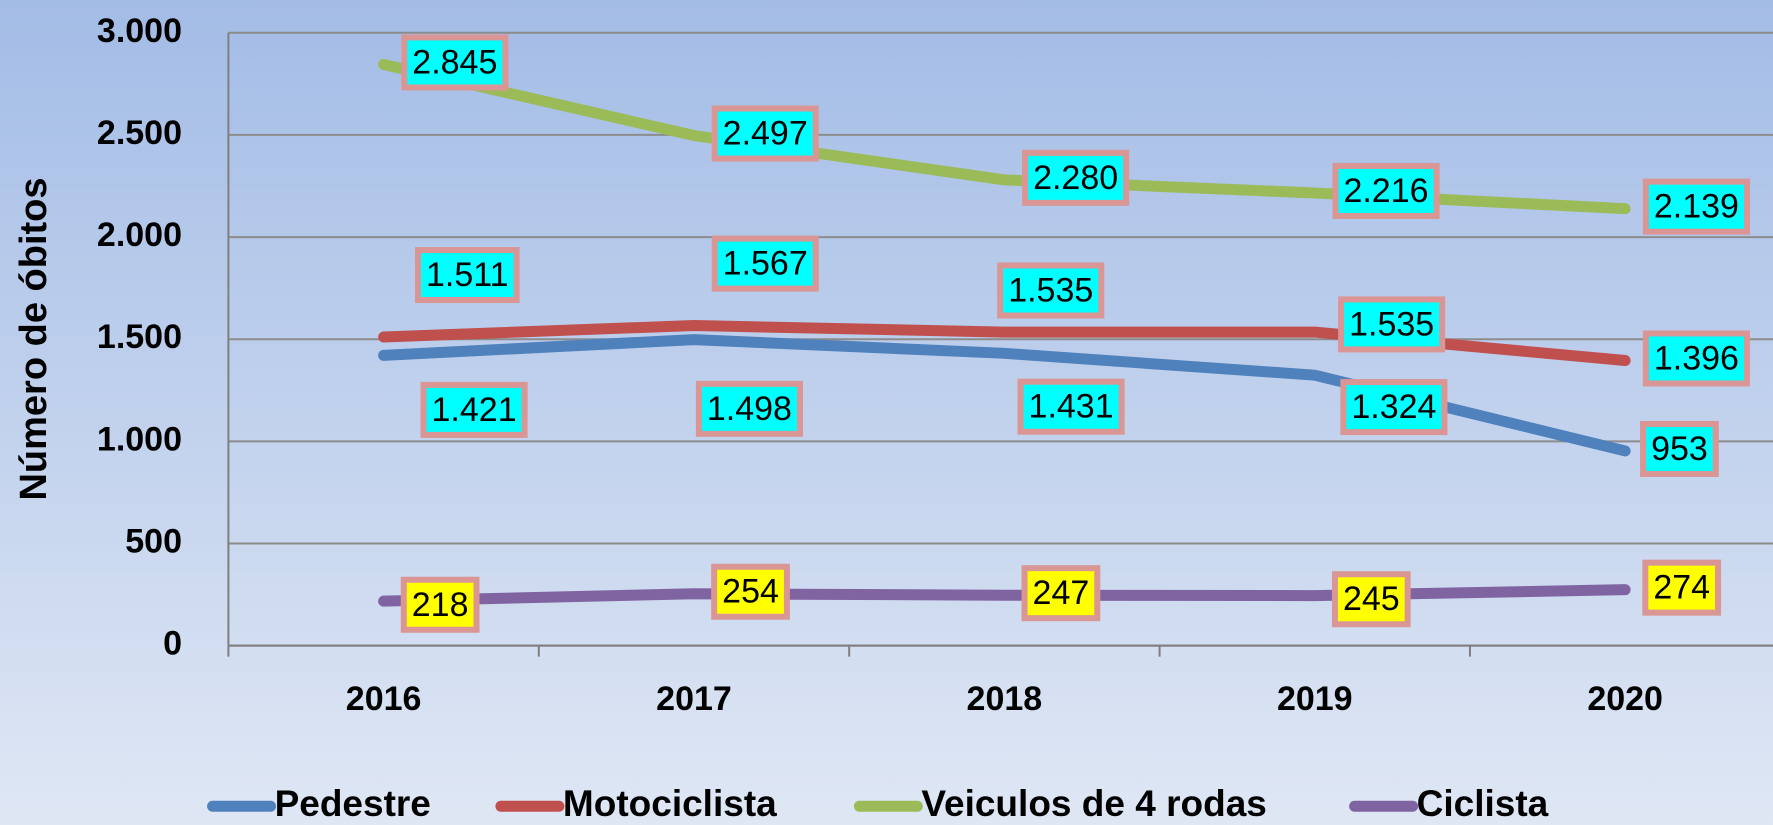 This screenshot has height=825, width=1773. I want to click on data-label: 1.511, so click(467, 275).